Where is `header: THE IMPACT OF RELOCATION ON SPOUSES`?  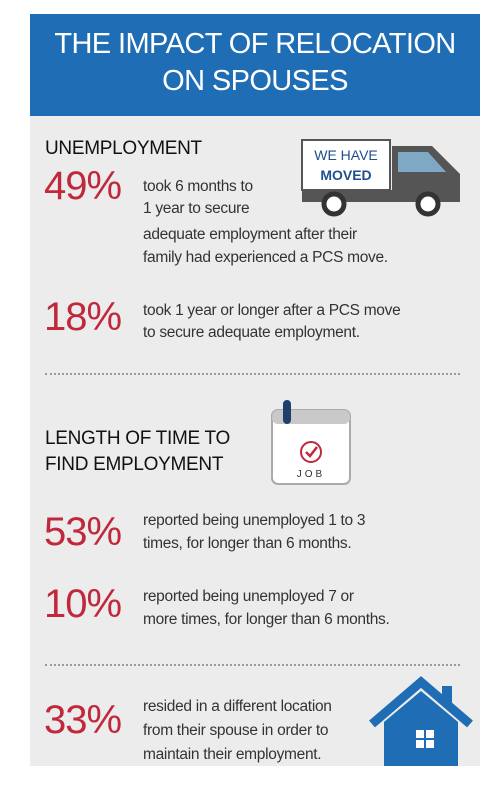
header: THE IMPACT OF RELOCATION ON SPOUSES is located at coordinates (255, 65).